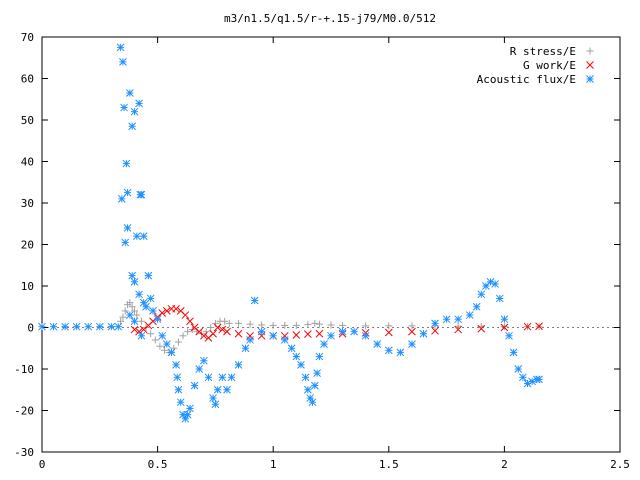 This screenshot has height=480, width=640. Describe the element at coordinates (27, 79) in the screenshot. I see `y-tick-label: 60` at that location.